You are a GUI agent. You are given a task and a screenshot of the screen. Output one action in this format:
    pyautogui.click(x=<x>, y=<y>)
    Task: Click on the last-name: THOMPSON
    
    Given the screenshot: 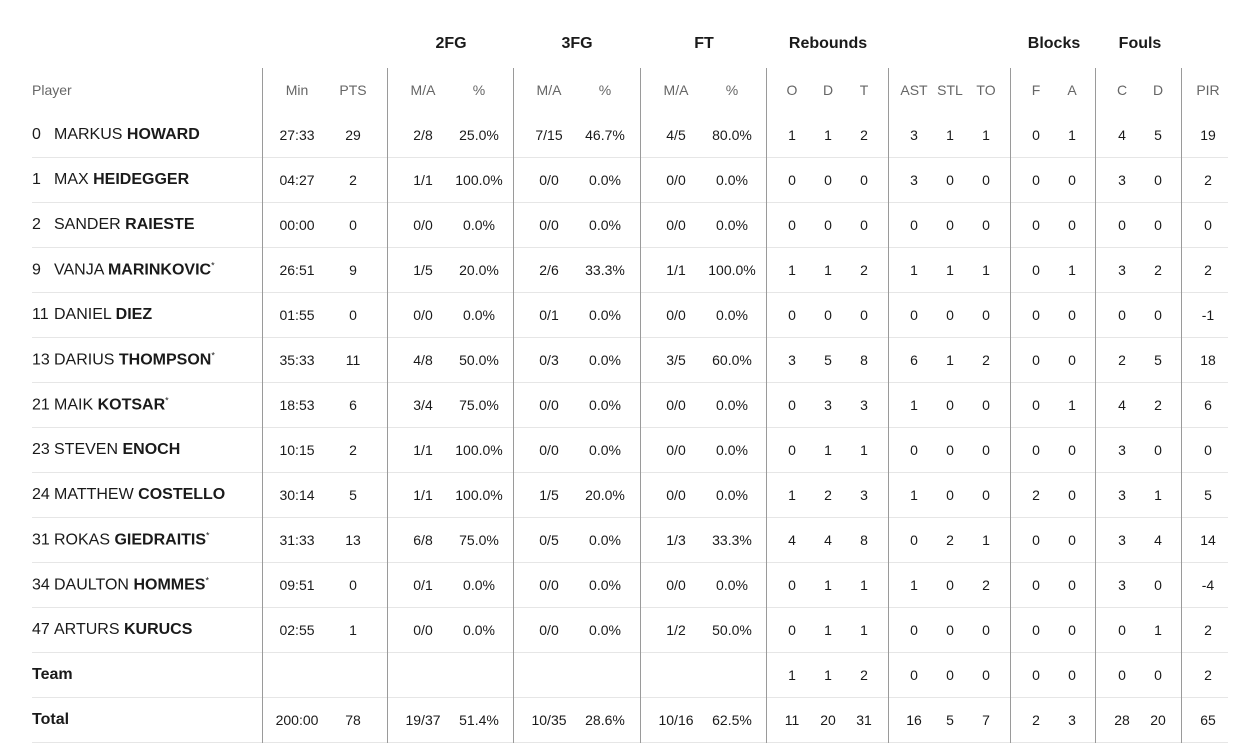 What is the action you would take?
    pyautogui.click(x=165, y=360)
    